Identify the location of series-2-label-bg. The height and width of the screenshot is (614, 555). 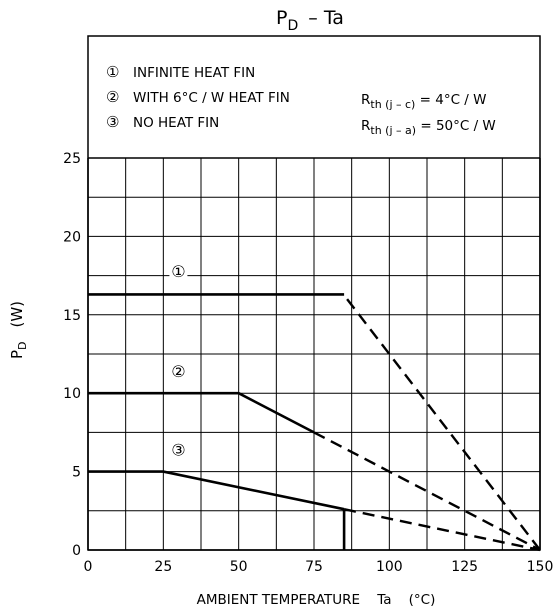
(178, 371).